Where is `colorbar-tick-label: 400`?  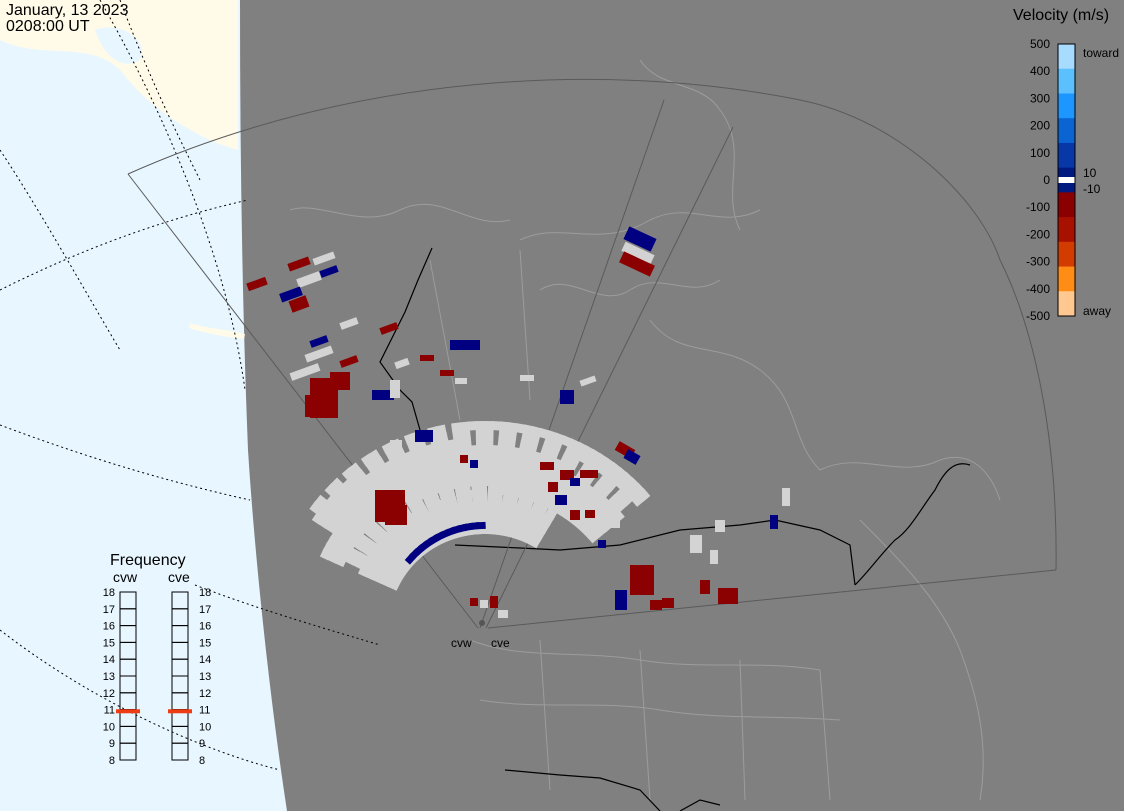 colorbar-tick-label: 400 is located at coordinates (1040, 71).